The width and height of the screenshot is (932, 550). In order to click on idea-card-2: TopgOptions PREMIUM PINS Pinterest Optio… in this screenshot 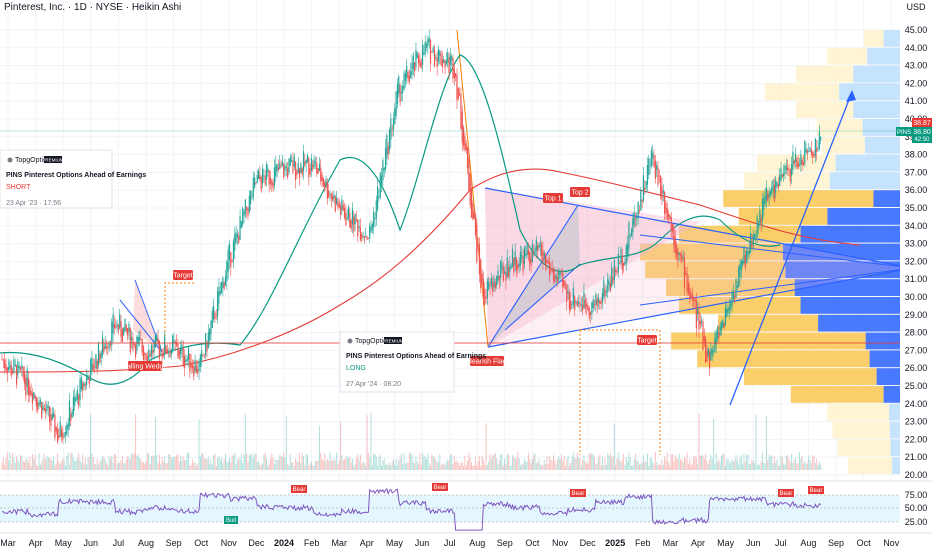, I will do `click(412, 362)`.